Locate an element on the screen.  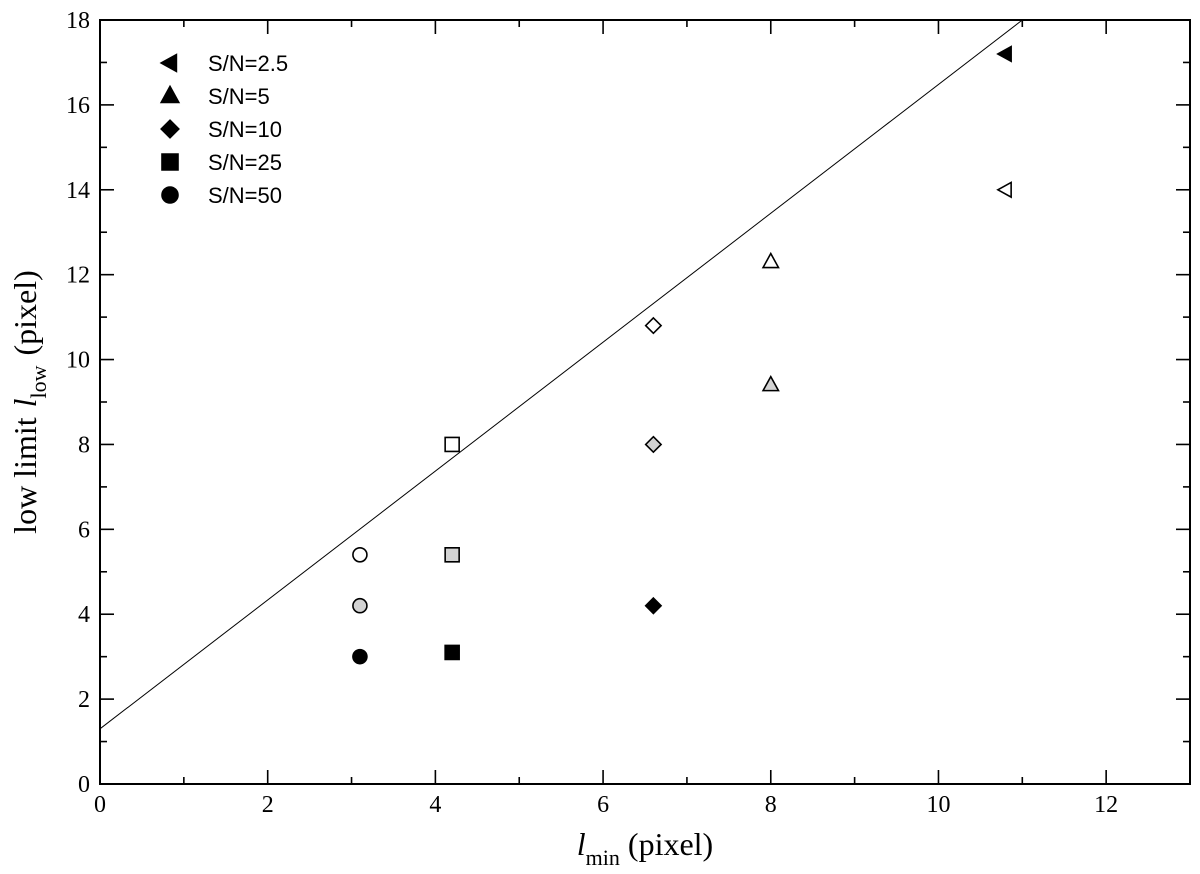
legend-label: S/N=5 is located at coordinates (239, 96).